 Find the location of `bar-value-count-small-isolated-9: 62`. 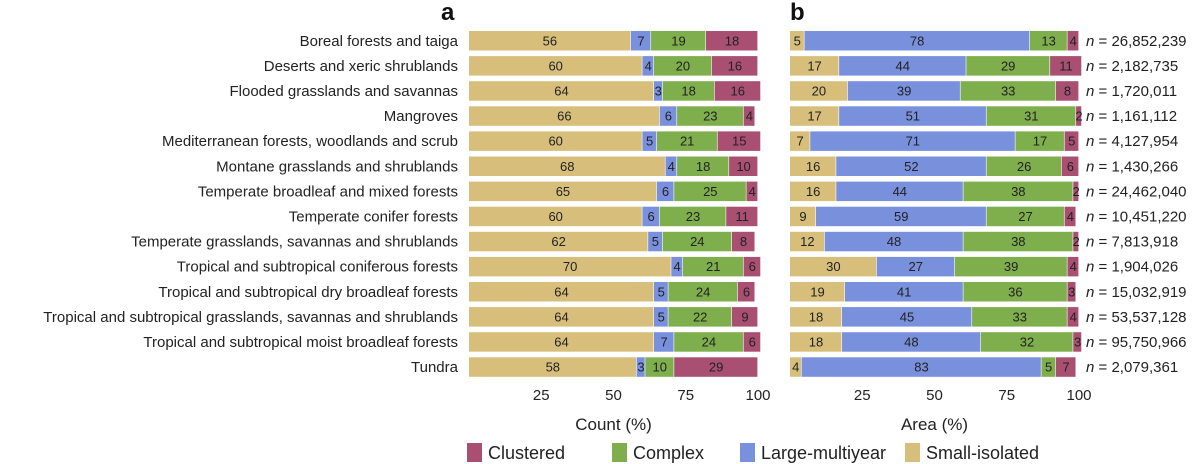

bar-value-count-small-isolated-9: 62 is located at coordinates (558, 241).